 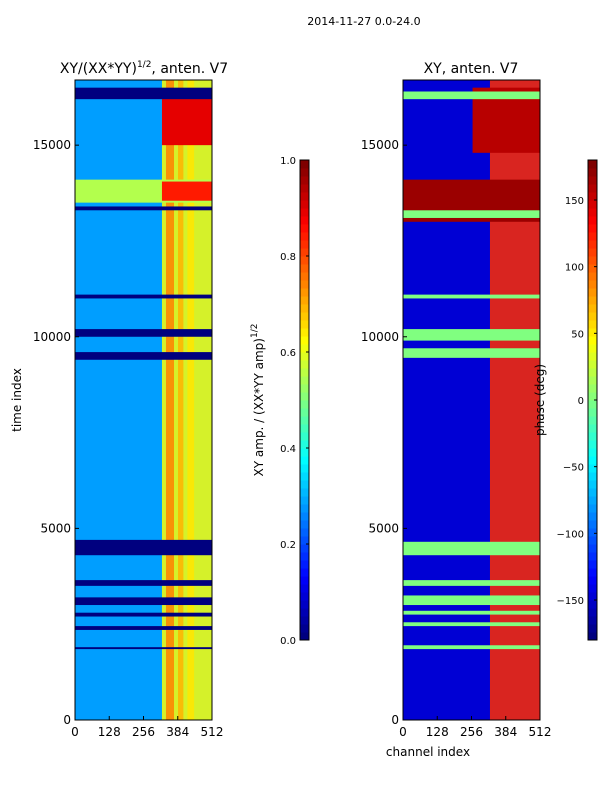 I want to click on phase-title: XY, anten. V7, so click(x=471, y=69).